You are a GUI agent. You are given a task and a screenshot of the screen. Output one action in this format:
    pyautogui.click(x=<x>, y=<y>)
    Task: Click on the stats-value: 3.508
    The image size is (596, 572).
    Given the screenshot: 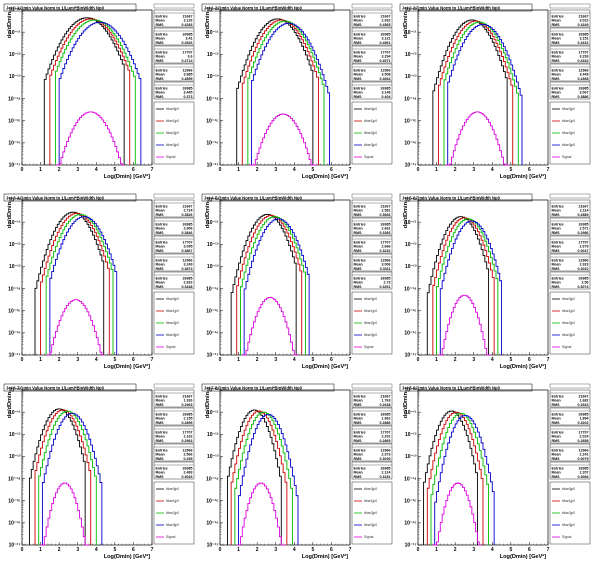 What is the action you would take?
    pyautogui.click(x=386, y=75)
    